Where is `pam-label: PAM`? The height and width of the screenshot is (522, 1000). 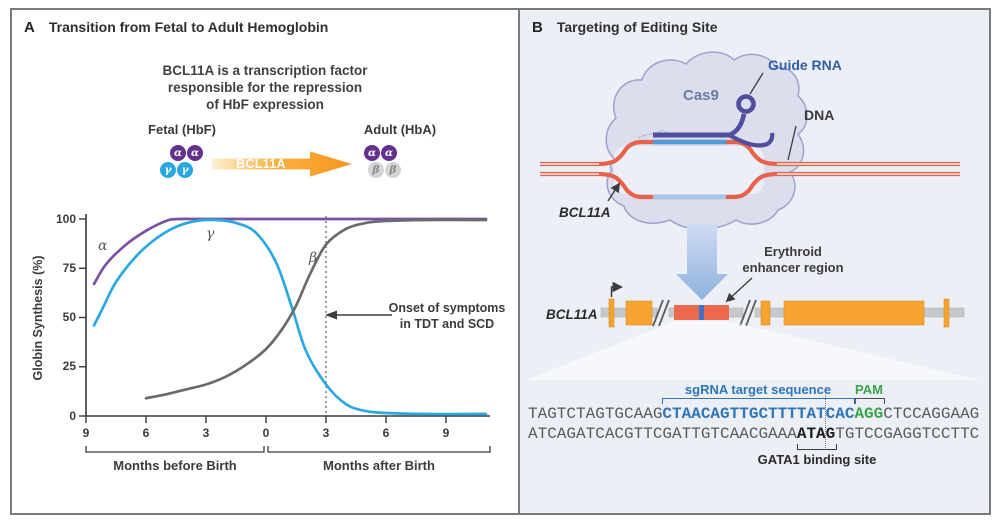 pam-label: PAM is located at coordinates (869, 389).